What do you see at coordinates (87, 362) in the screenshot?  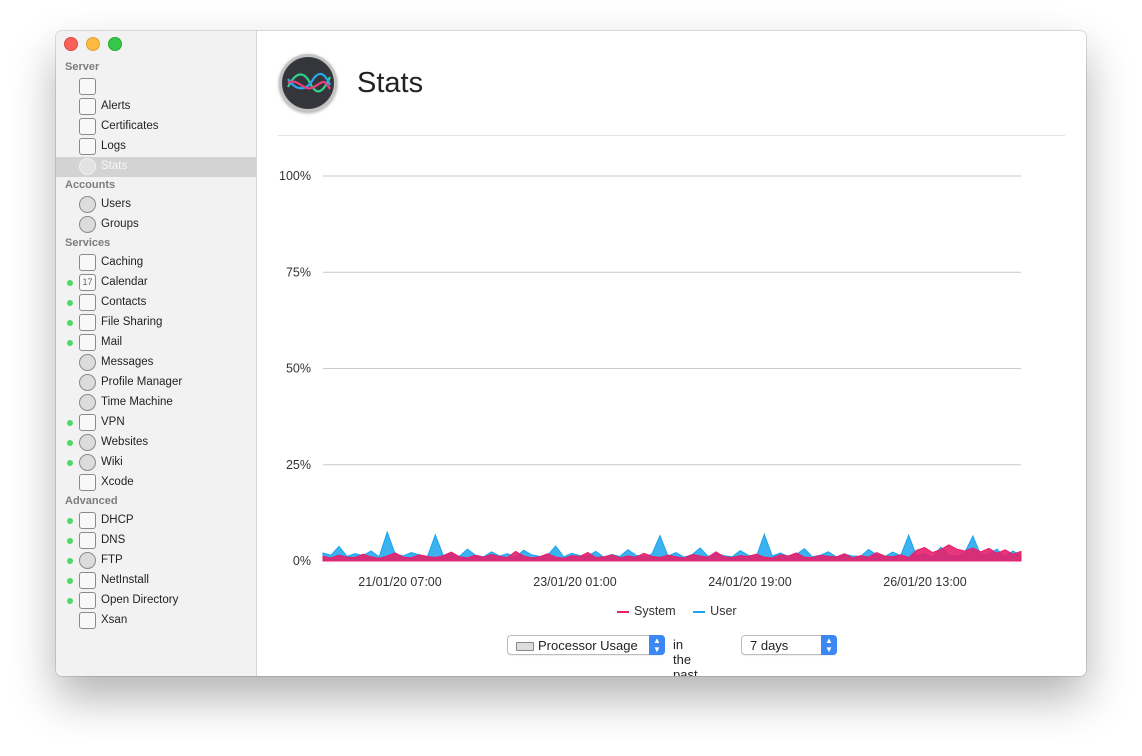 I see `messages-icon` at bounding box center [87, 362].